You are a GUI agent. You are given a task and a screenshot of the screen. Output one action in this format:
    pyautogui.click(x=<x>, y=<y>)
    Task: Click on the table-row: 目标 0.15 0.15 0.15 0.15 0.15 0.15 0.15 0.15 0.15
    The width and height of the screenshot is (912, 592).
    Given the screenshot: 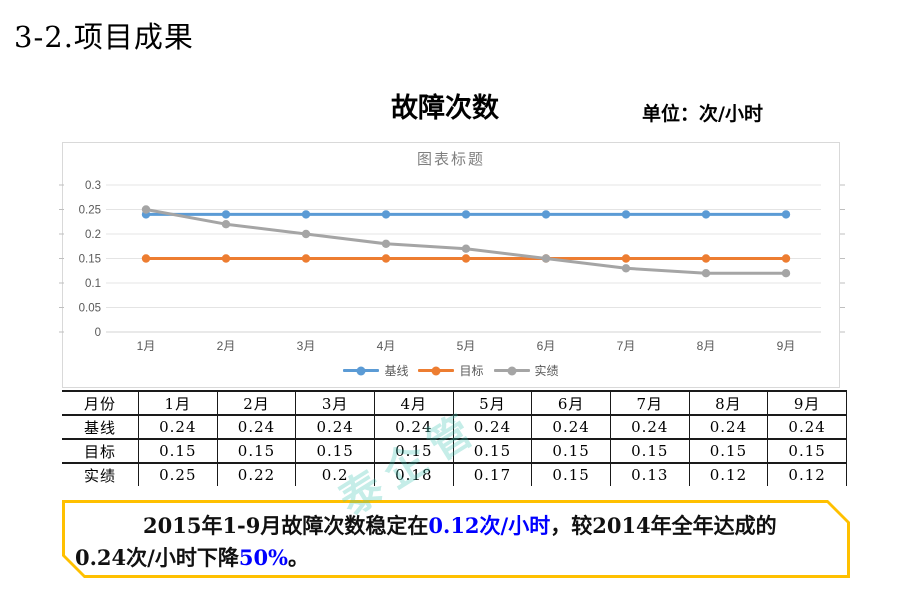 What is the action you would take?
    pyautogui.click(x=454, y=451)
    